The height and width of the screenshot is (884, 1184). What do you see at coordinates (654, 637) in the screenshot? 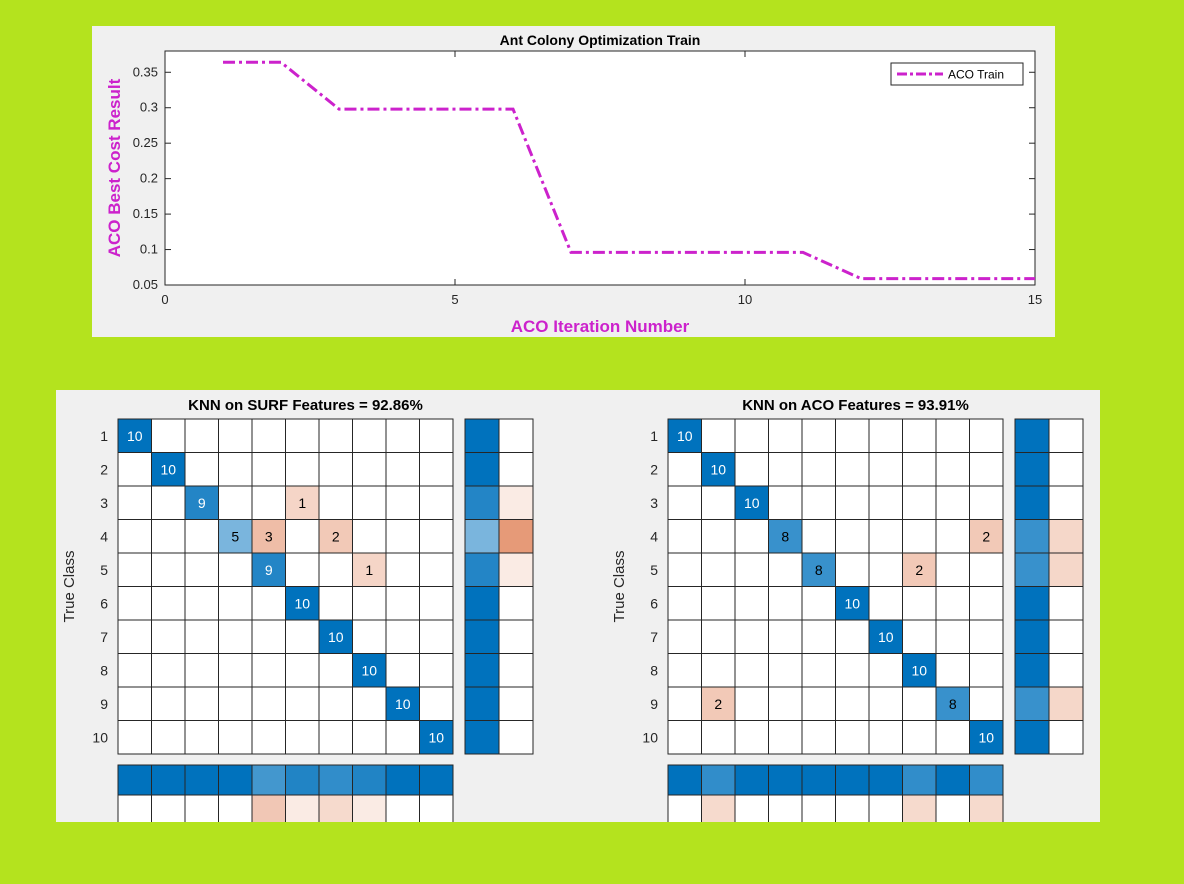
I see `row-label-aco: 7` at bounding box center [654, 637].